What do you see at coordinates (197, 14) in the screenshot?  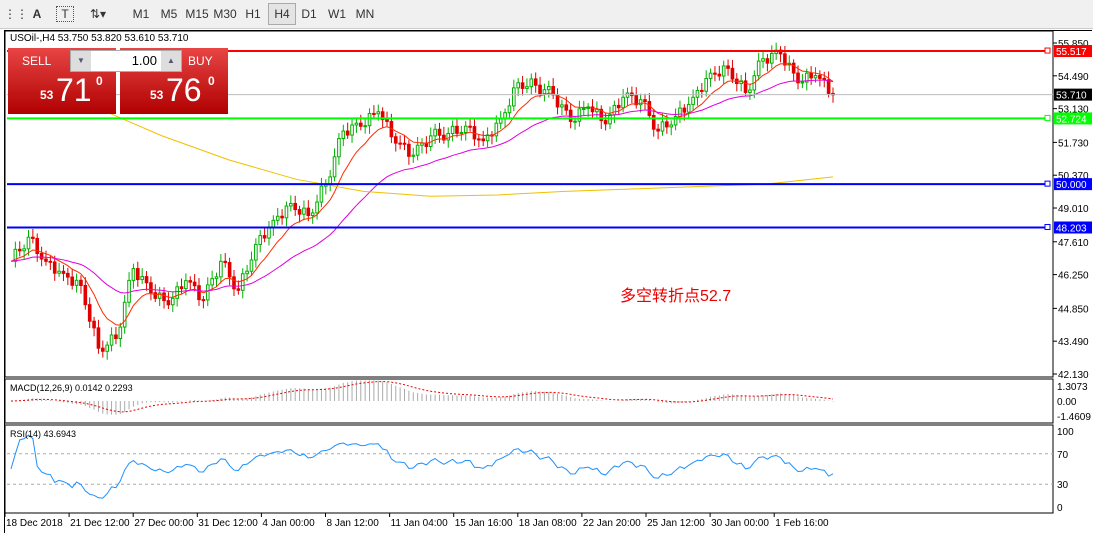 I see `timeframe-m15: M15` at bounding box center [197, 14].